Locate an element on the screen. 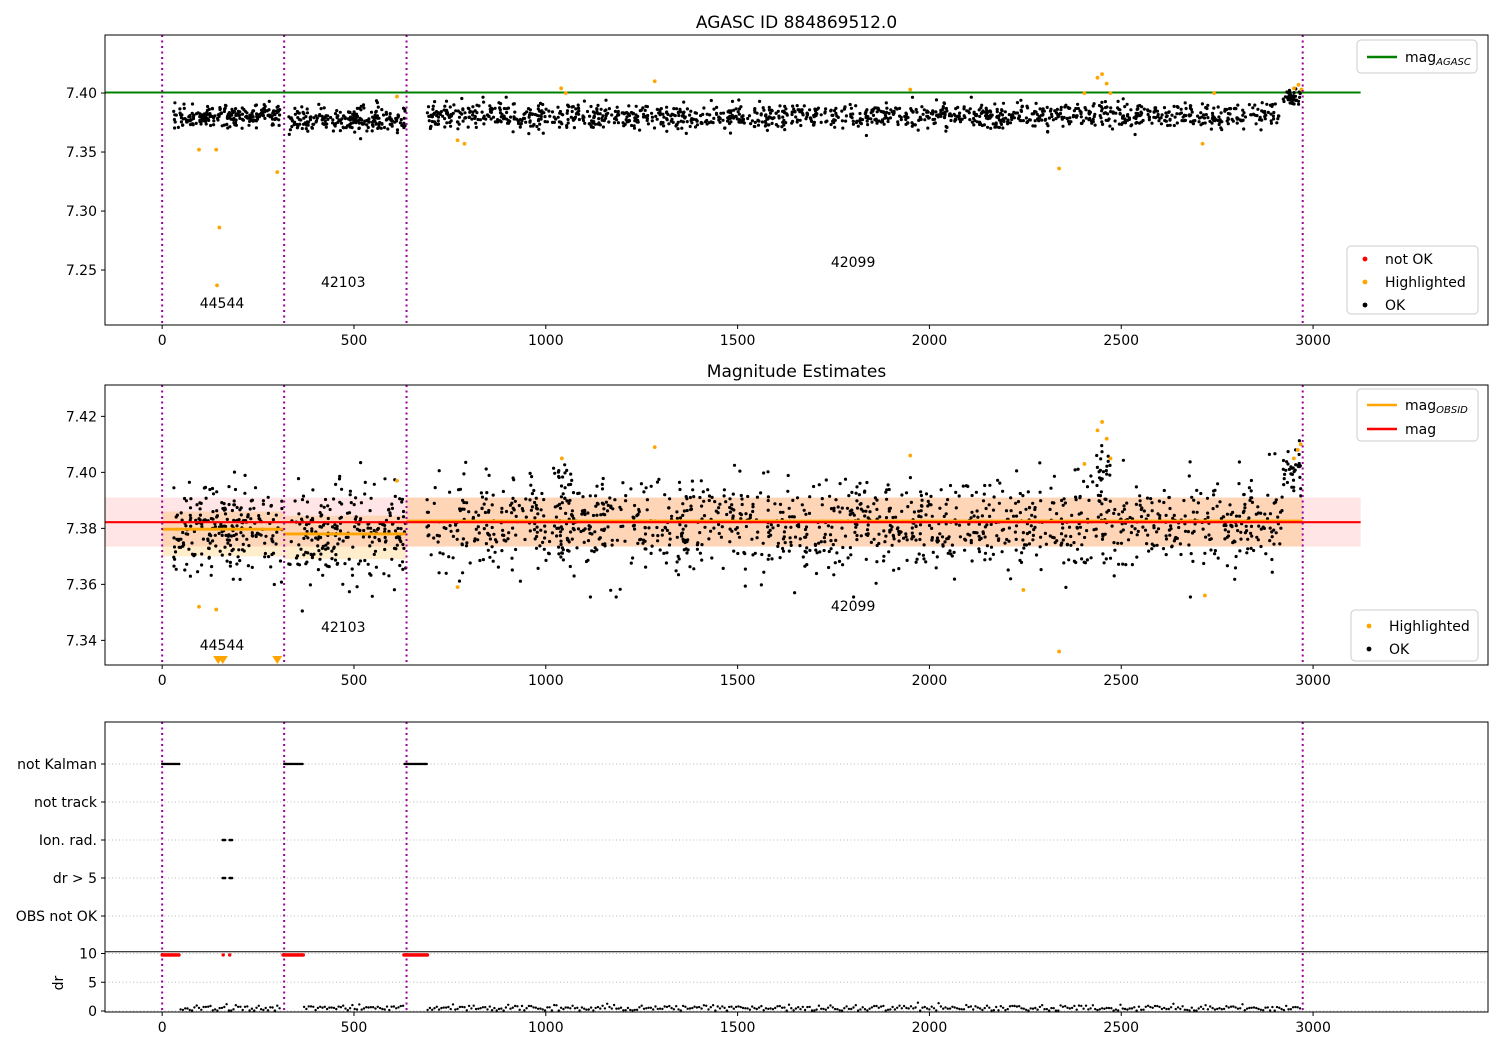 Image resolution: width=1500 pixels, height=1050 pixels. highlighted-point is located at coordinates (1106, 438).